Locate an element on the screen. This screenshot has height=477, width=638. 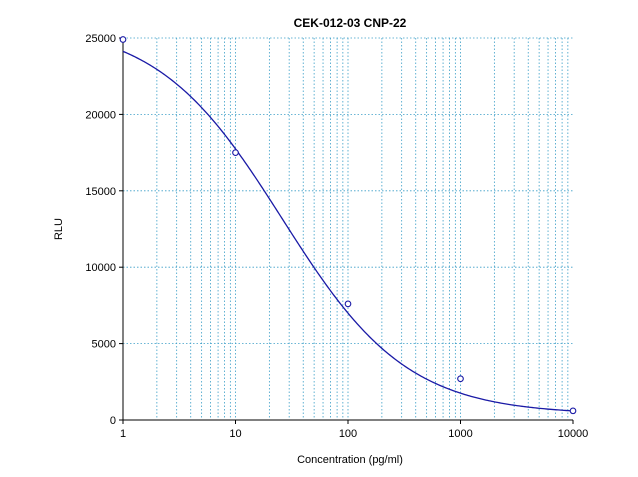
y-tick-label: 25000 is located at coordinates (100, 39).